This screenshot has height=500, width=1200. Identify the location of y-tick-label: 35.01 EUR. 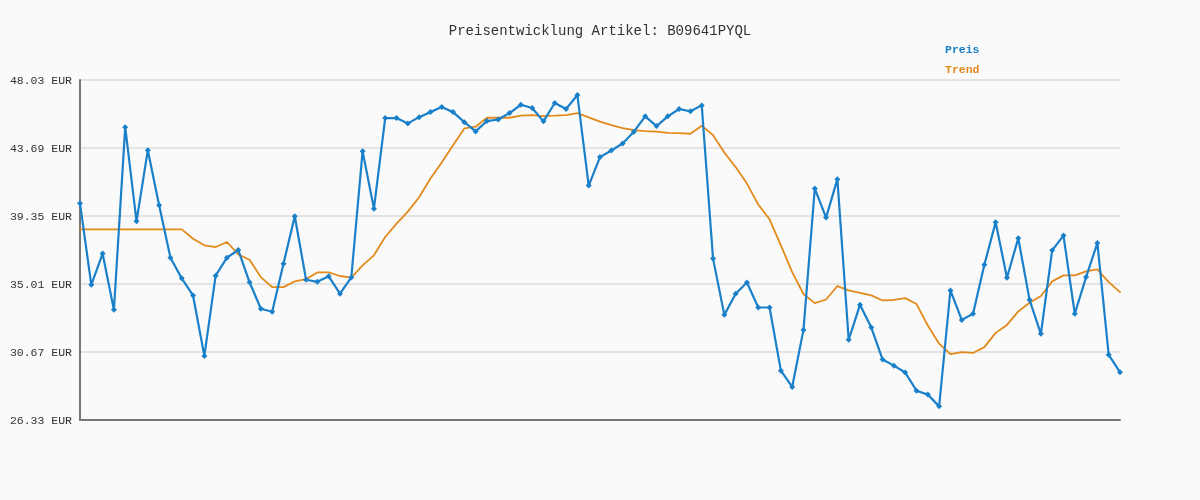
(41, 284).